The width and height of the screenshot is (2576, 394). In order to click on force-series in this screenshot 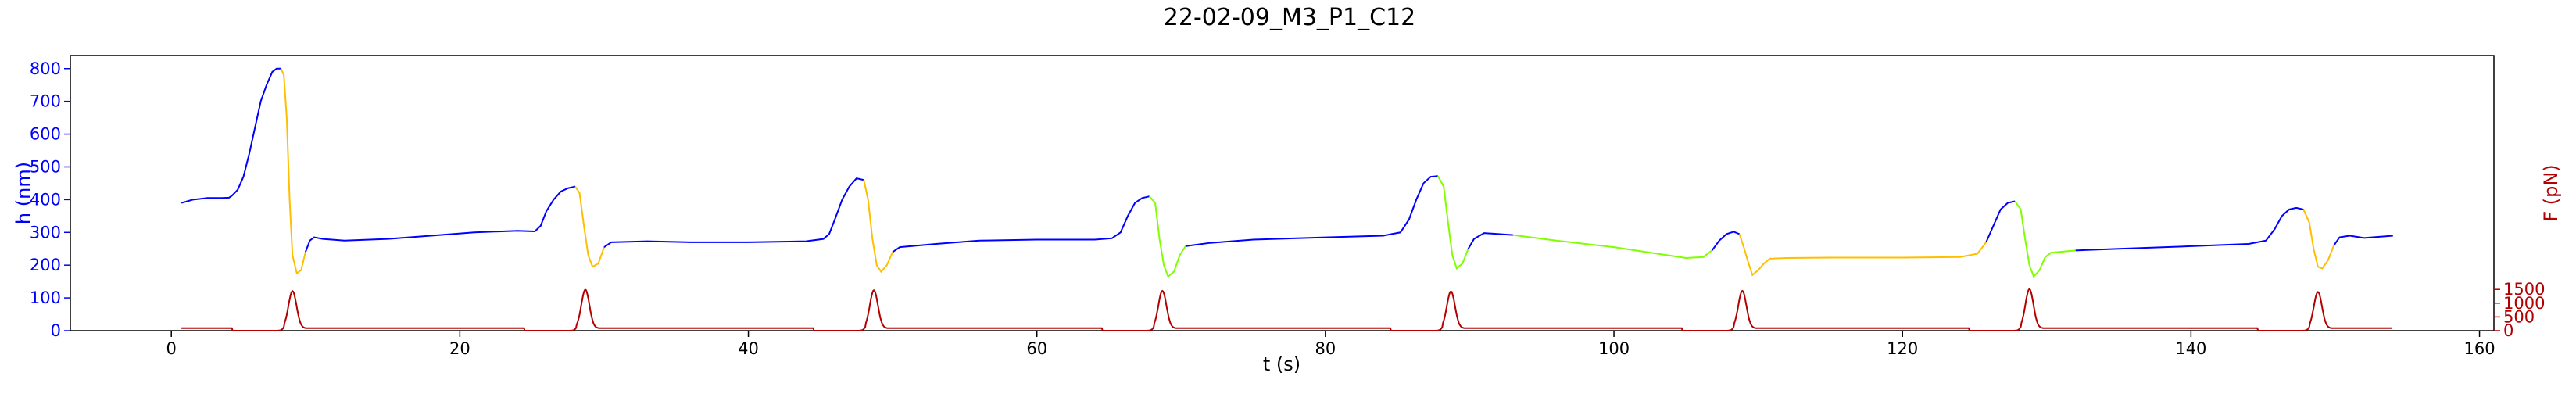, I will do `click(1286, 309)`.